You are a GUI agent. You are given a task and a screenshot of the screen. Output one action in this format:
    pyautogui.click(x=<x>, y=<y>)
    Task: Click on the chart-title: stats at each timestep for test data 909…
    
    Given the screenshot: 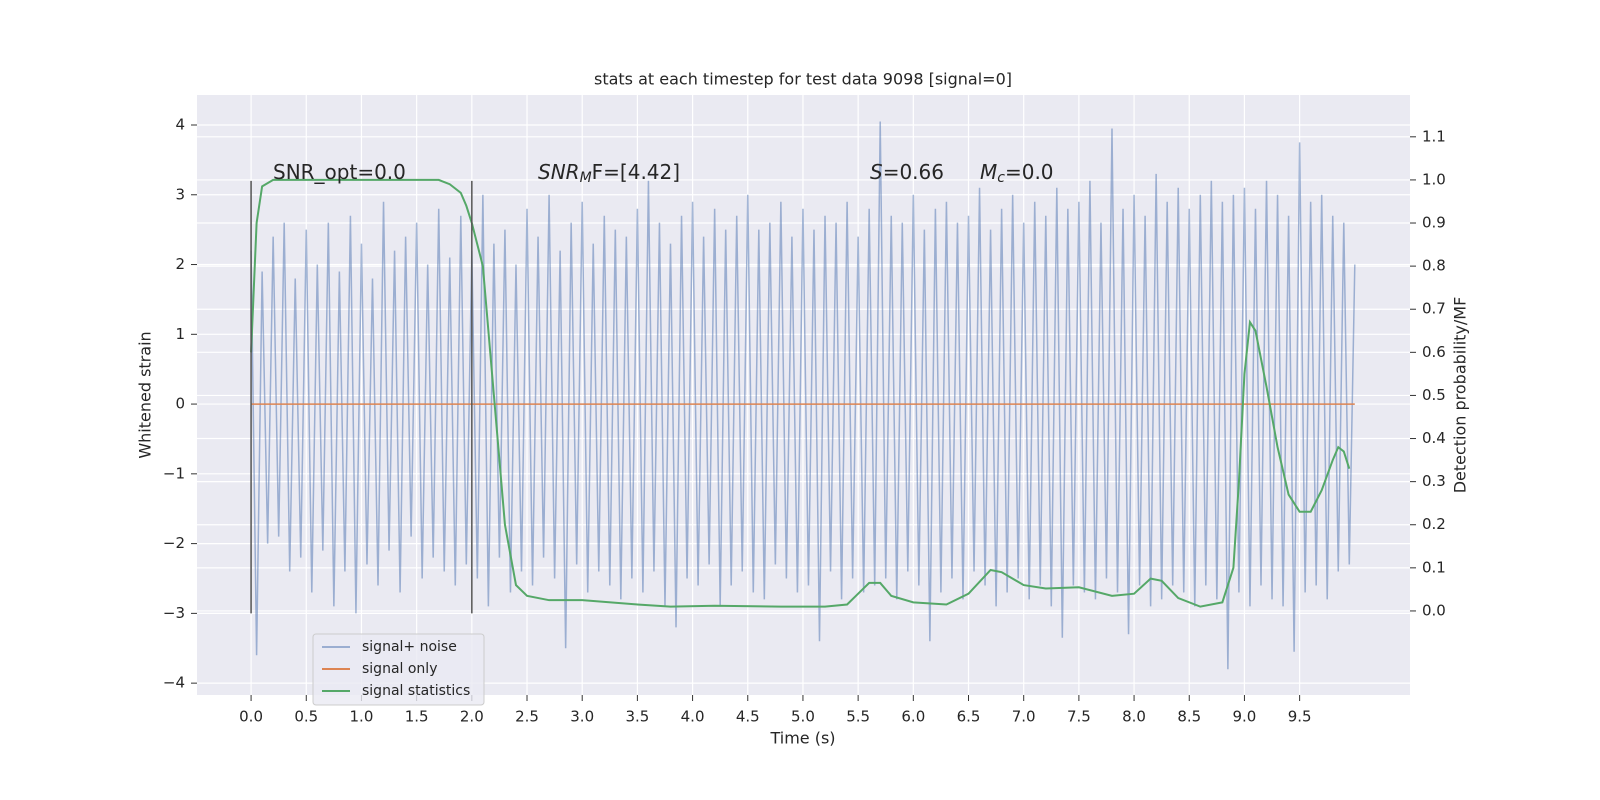 What is the action you would take?
    pyautogui.click(x=803, y=79)
    